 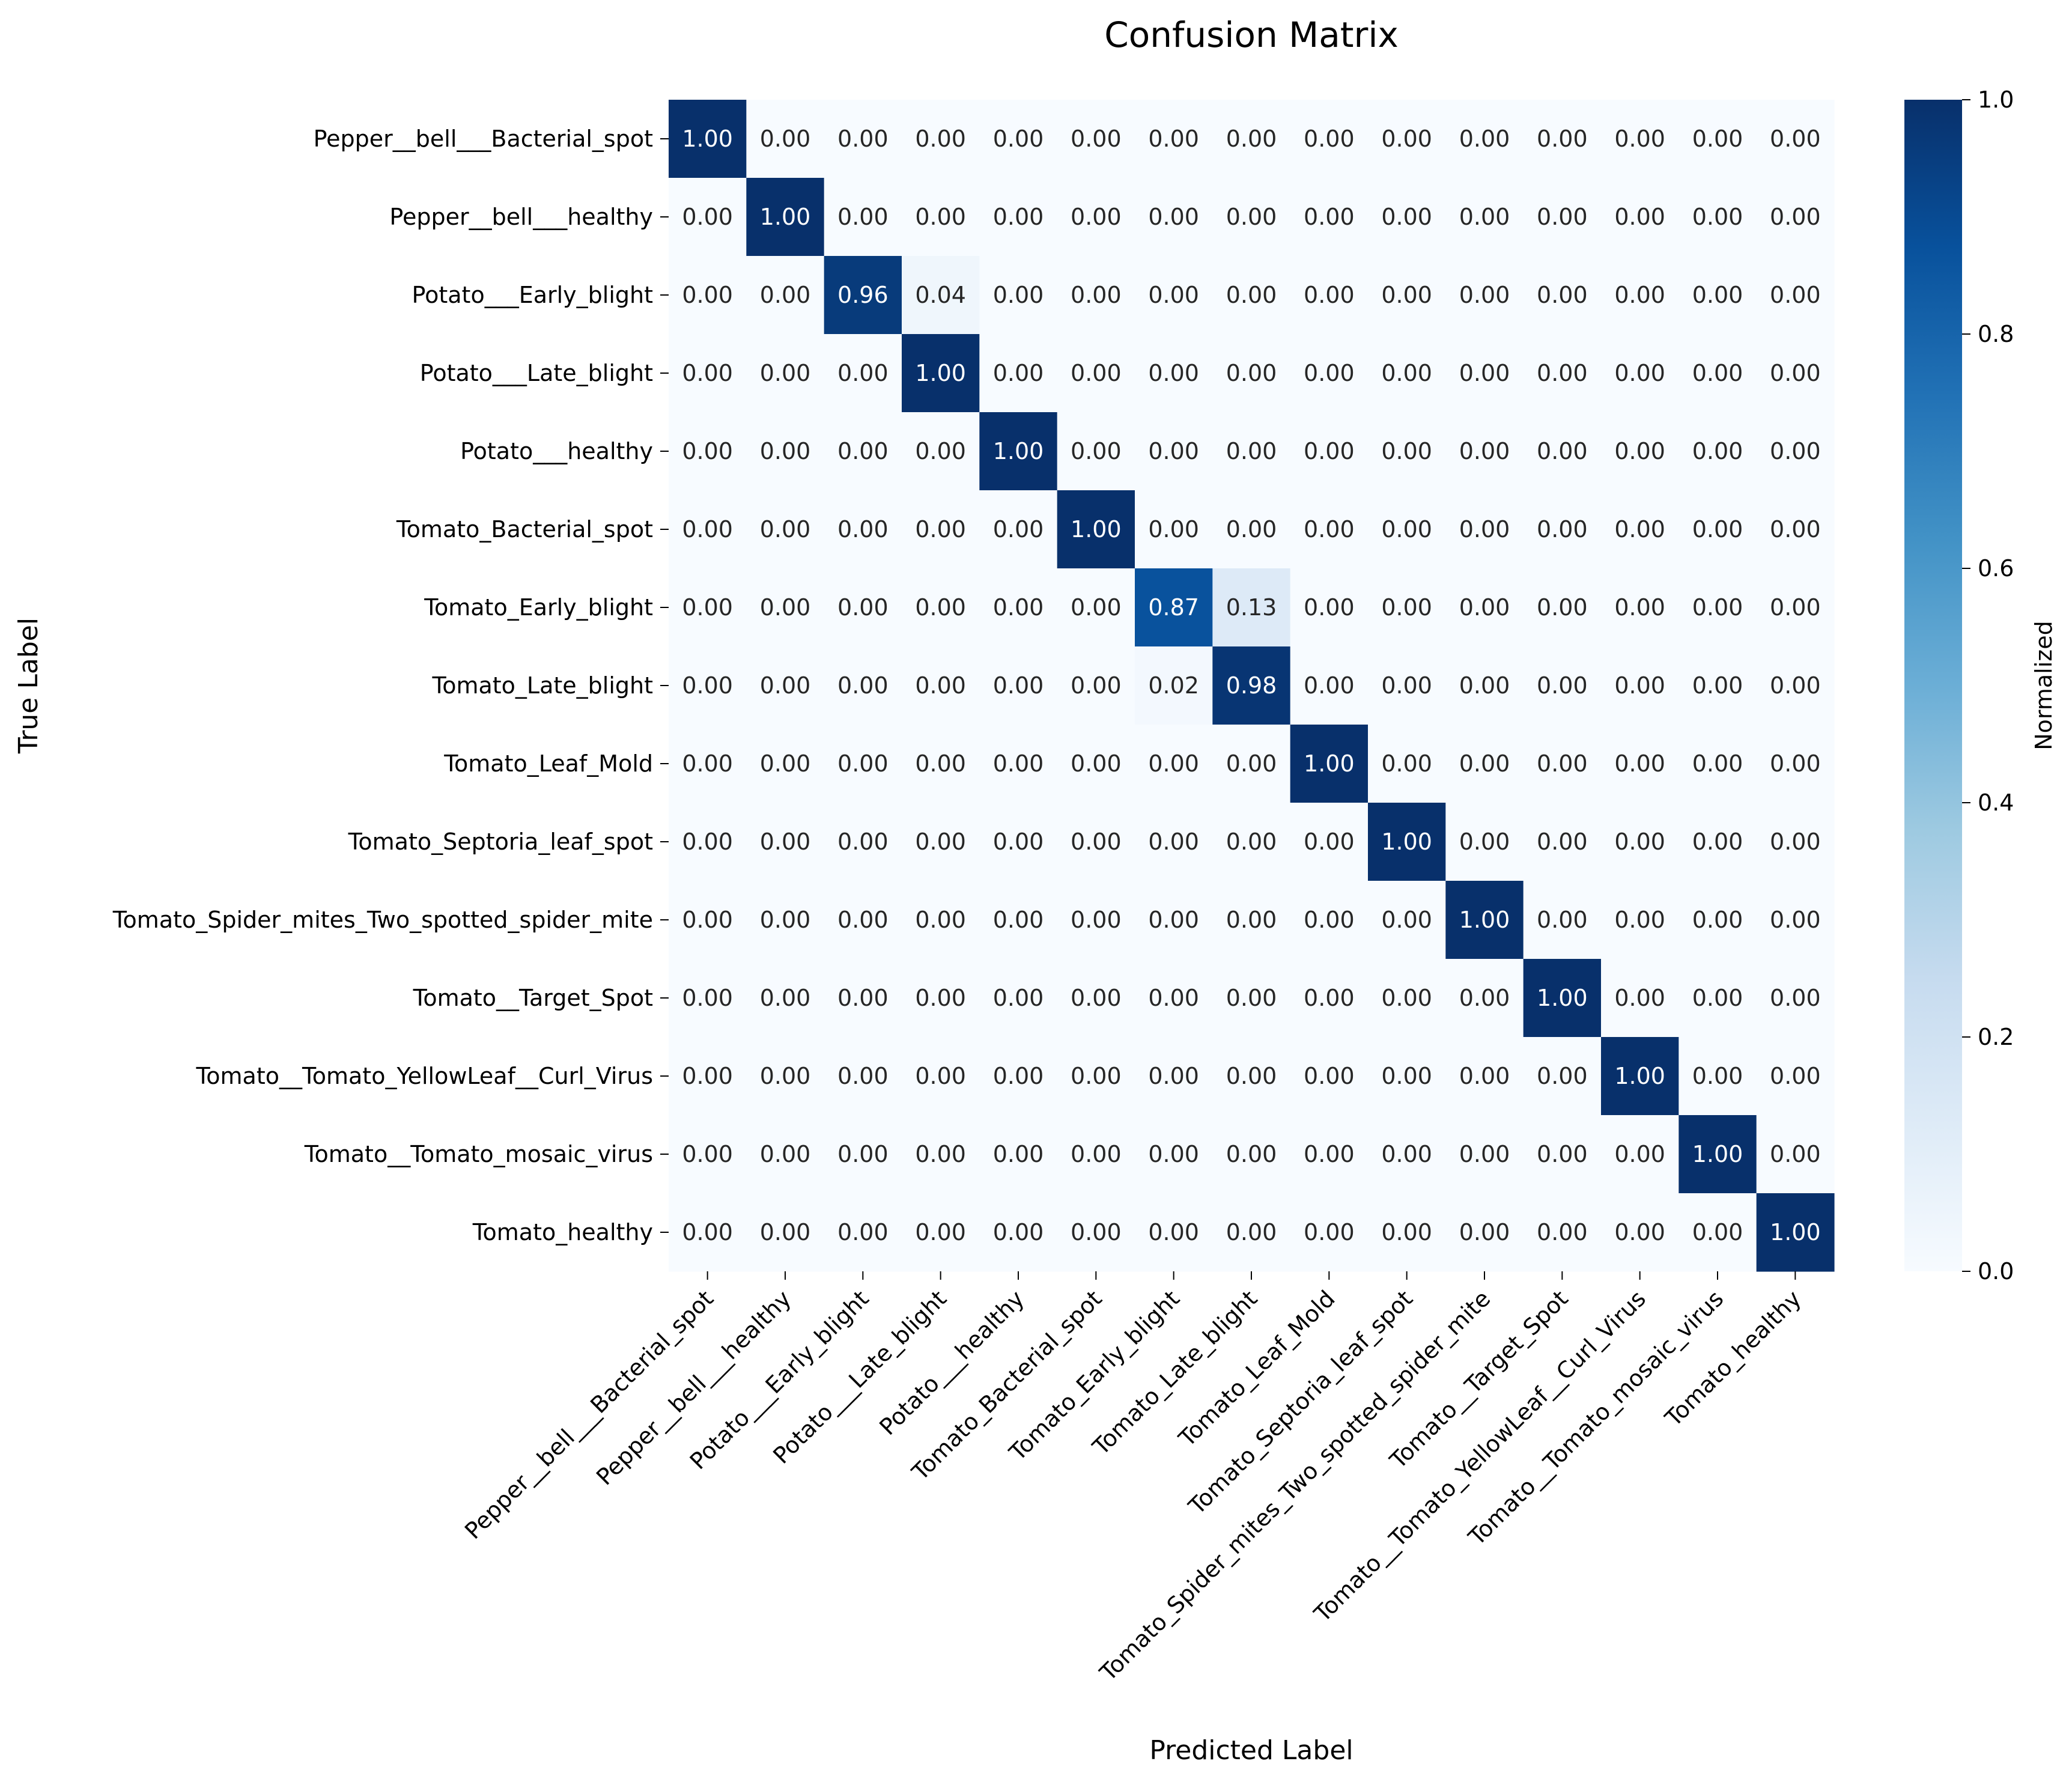 I want to click on x-tick-label: Tomato_healthy, so click(x=1733, y=1358).